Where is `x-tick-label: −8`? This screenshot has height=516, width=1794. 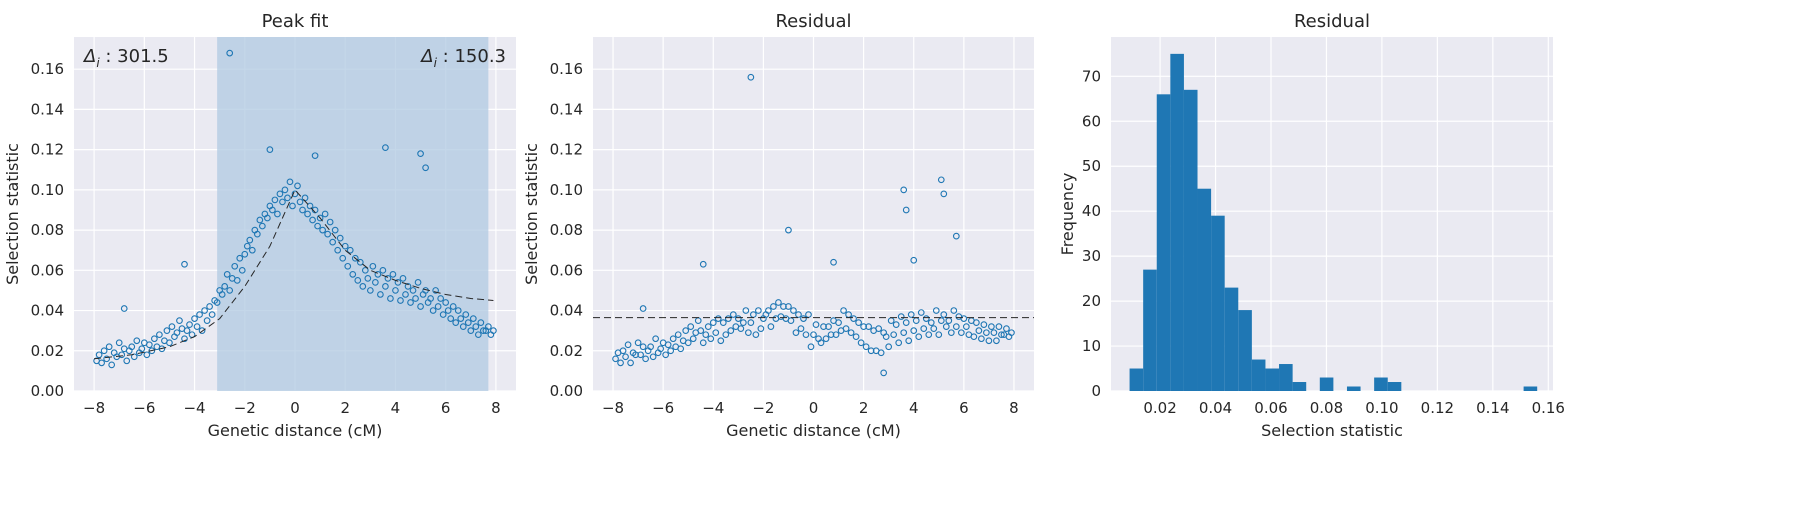 x-tick-label: −8 is located at coordinates (613, 408).